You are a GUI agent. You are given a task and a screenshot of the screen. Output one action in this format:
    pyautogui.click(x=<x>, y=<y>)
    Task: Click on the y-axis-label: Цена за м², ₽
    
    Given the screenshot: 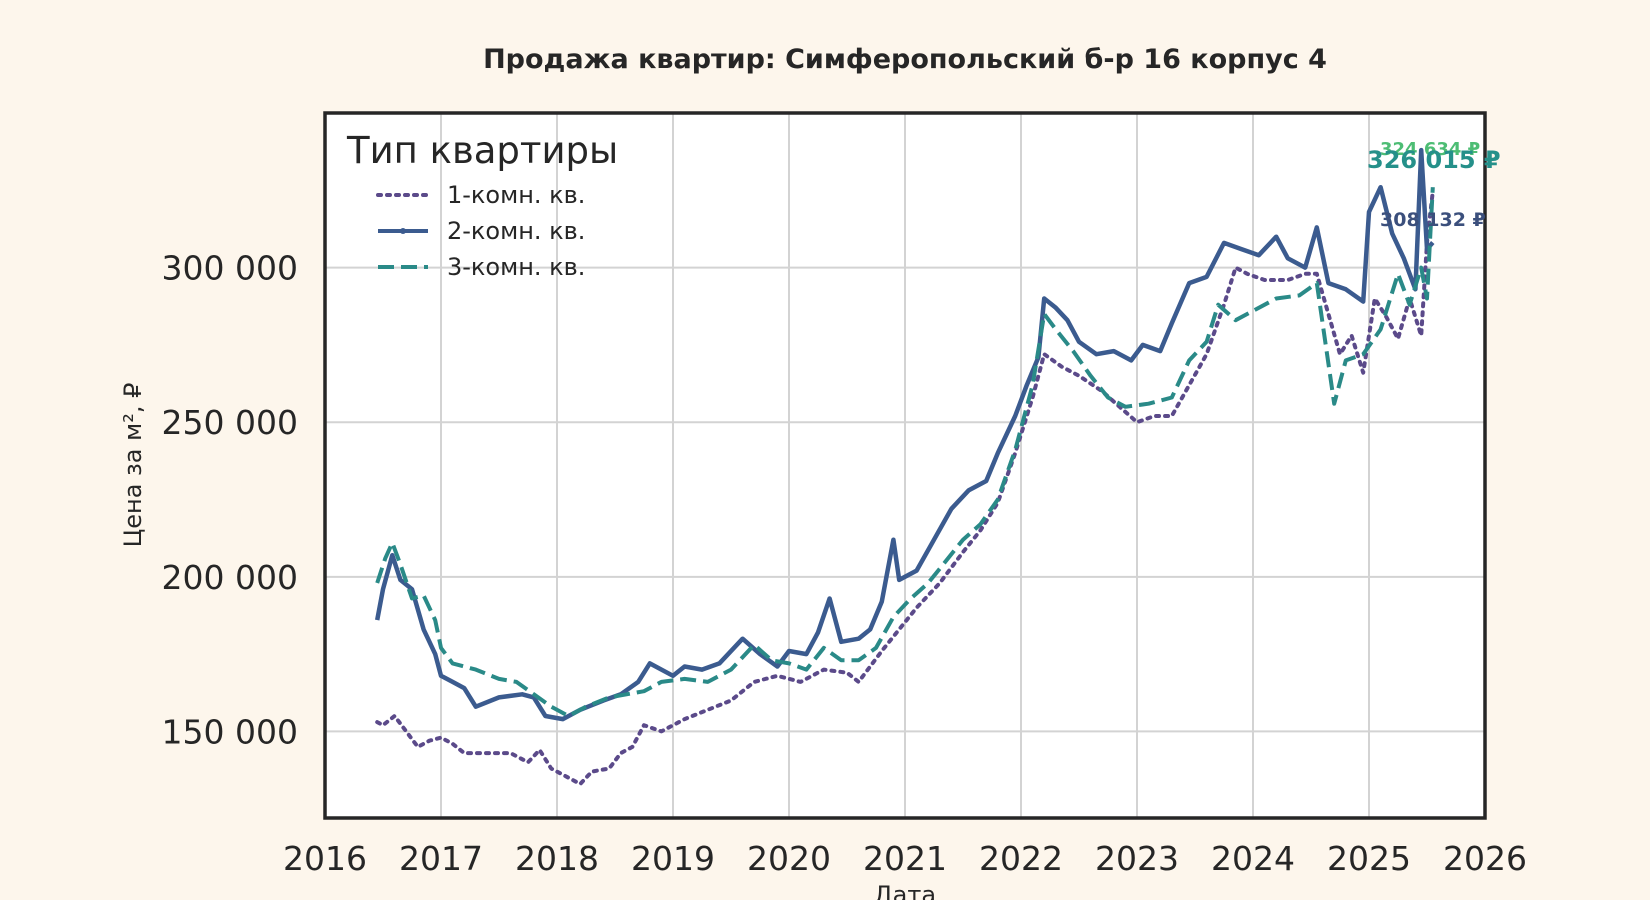 What is the action you would take?
    pyautogui.click(x=133, y=465)
    